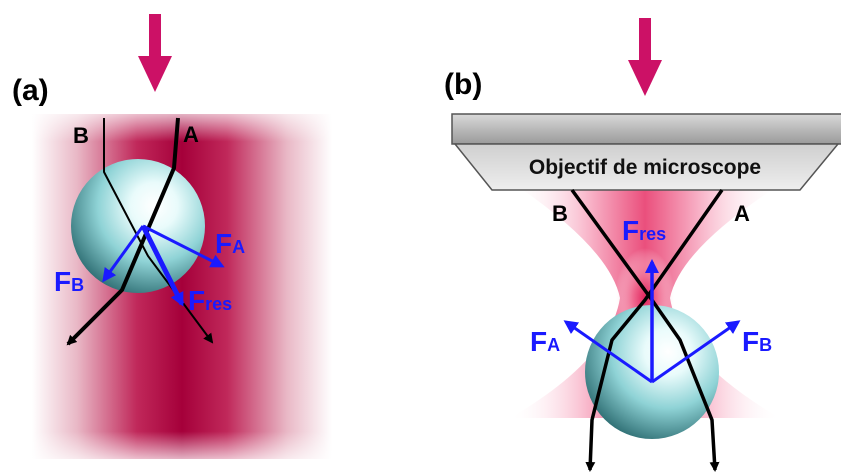  What do you see at coordinates (191, 134) in the screenshot?
I see `ray-a-label-a: A` at bounding box center [191, 134].